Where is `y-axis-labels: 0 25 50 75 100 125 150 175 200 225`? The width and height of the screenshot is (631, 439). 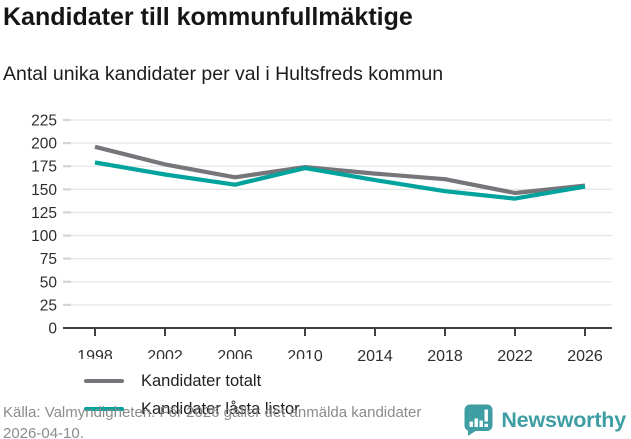 y-axis-labels: 0 25 50 75 100 125 150 175 200 225 is located at coordinates (44, 225).